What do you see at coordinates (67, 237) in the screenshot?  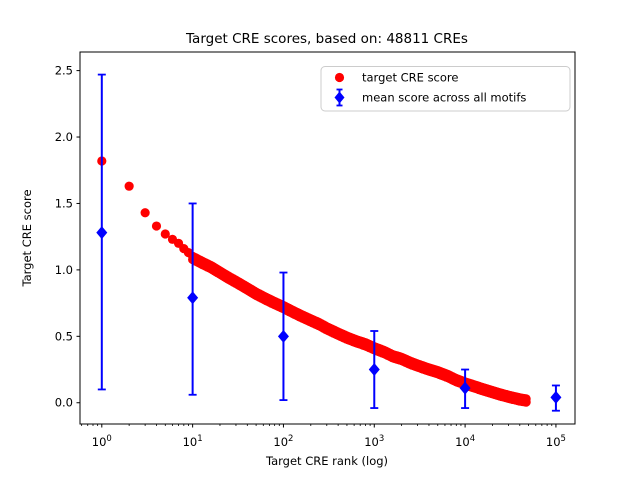 I see `y-axis-ticks: 0.0 0.5 1.0 1.5 2.0 2.5` at bounding box center [67, 237].